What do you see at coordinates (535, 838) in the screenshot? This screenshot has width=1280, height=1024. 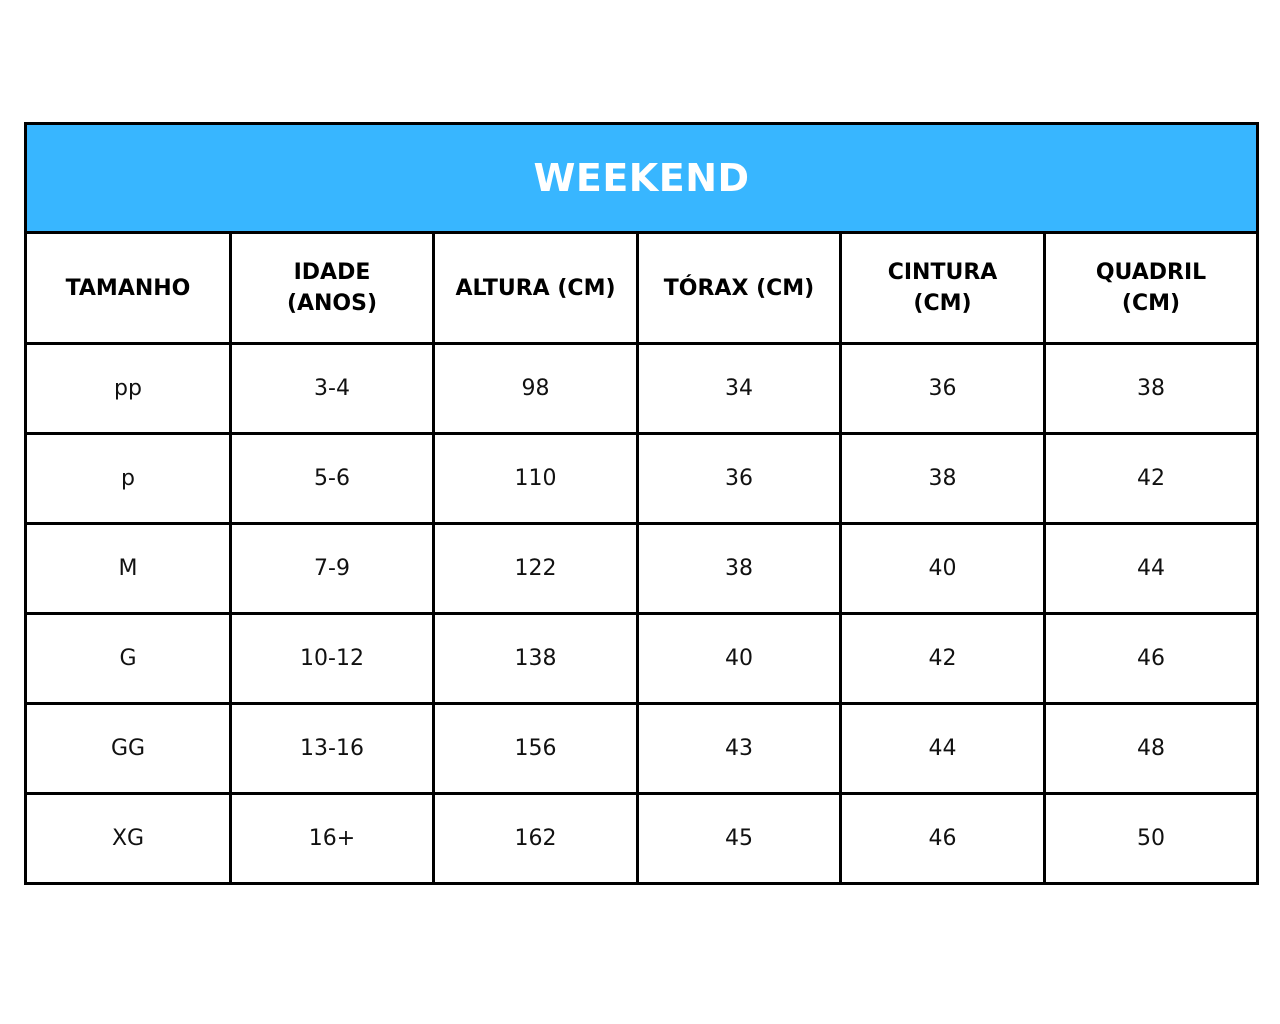 I see `table-cell: 162` at bounding box center [535, 838].